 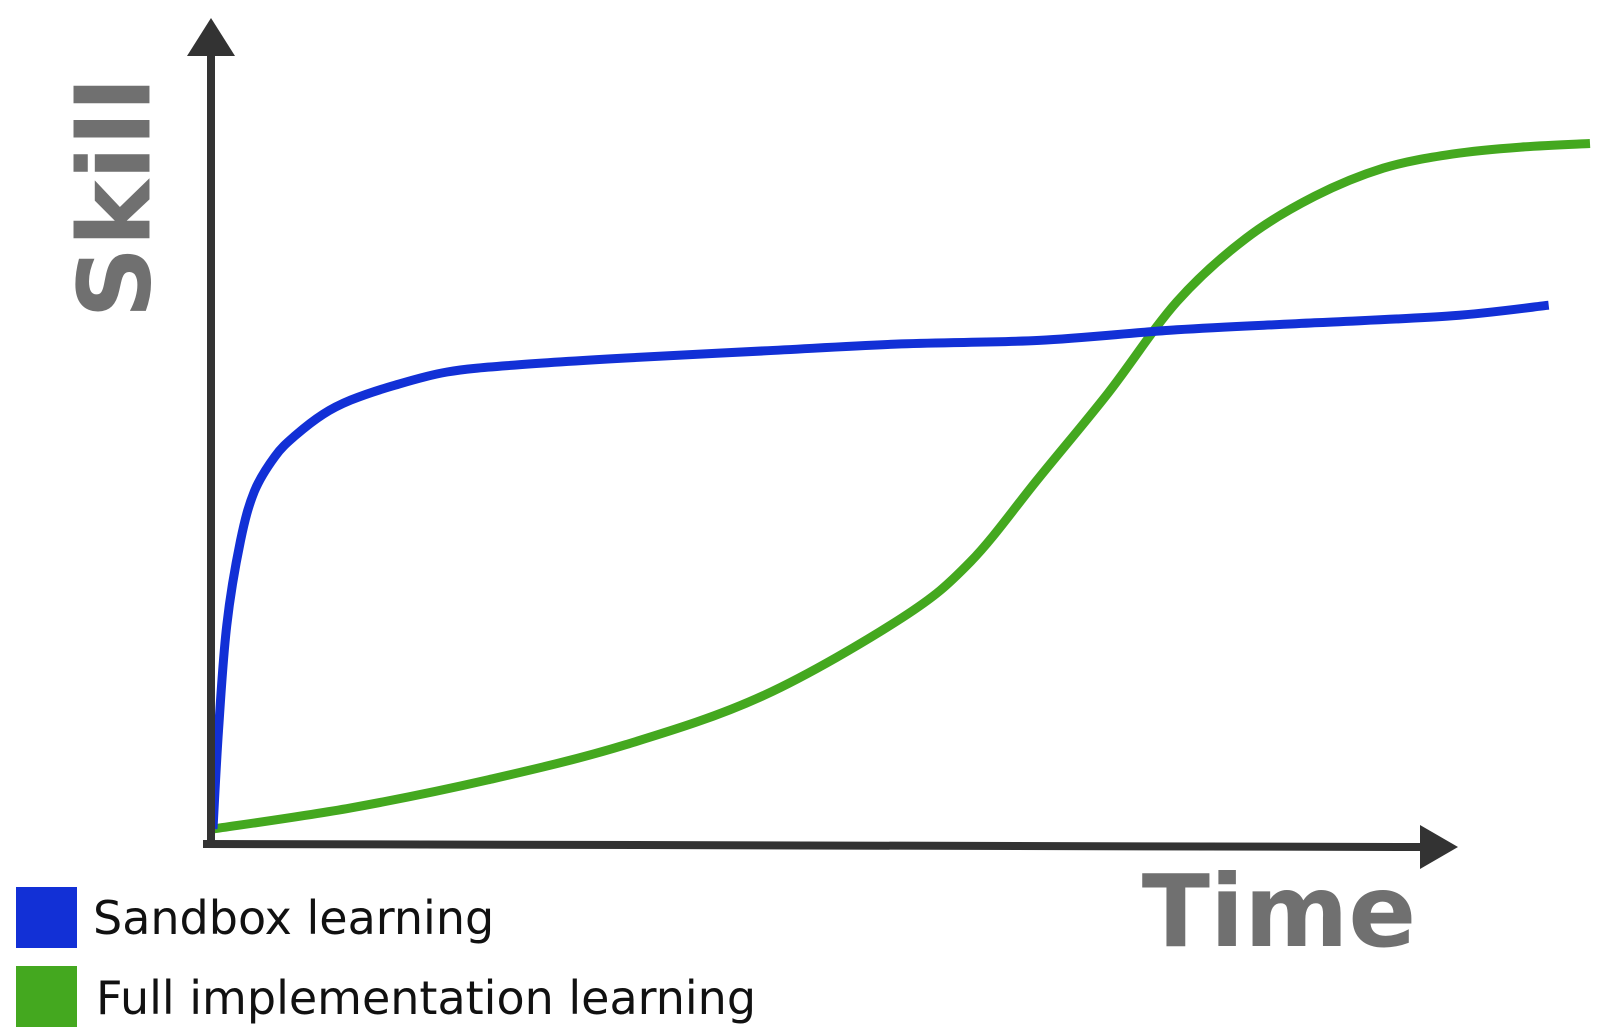 What do you see at coordinates (211, 37) in the screenshot?
I see `y-axis-arrow-icon` at bounding box center [211, 37].